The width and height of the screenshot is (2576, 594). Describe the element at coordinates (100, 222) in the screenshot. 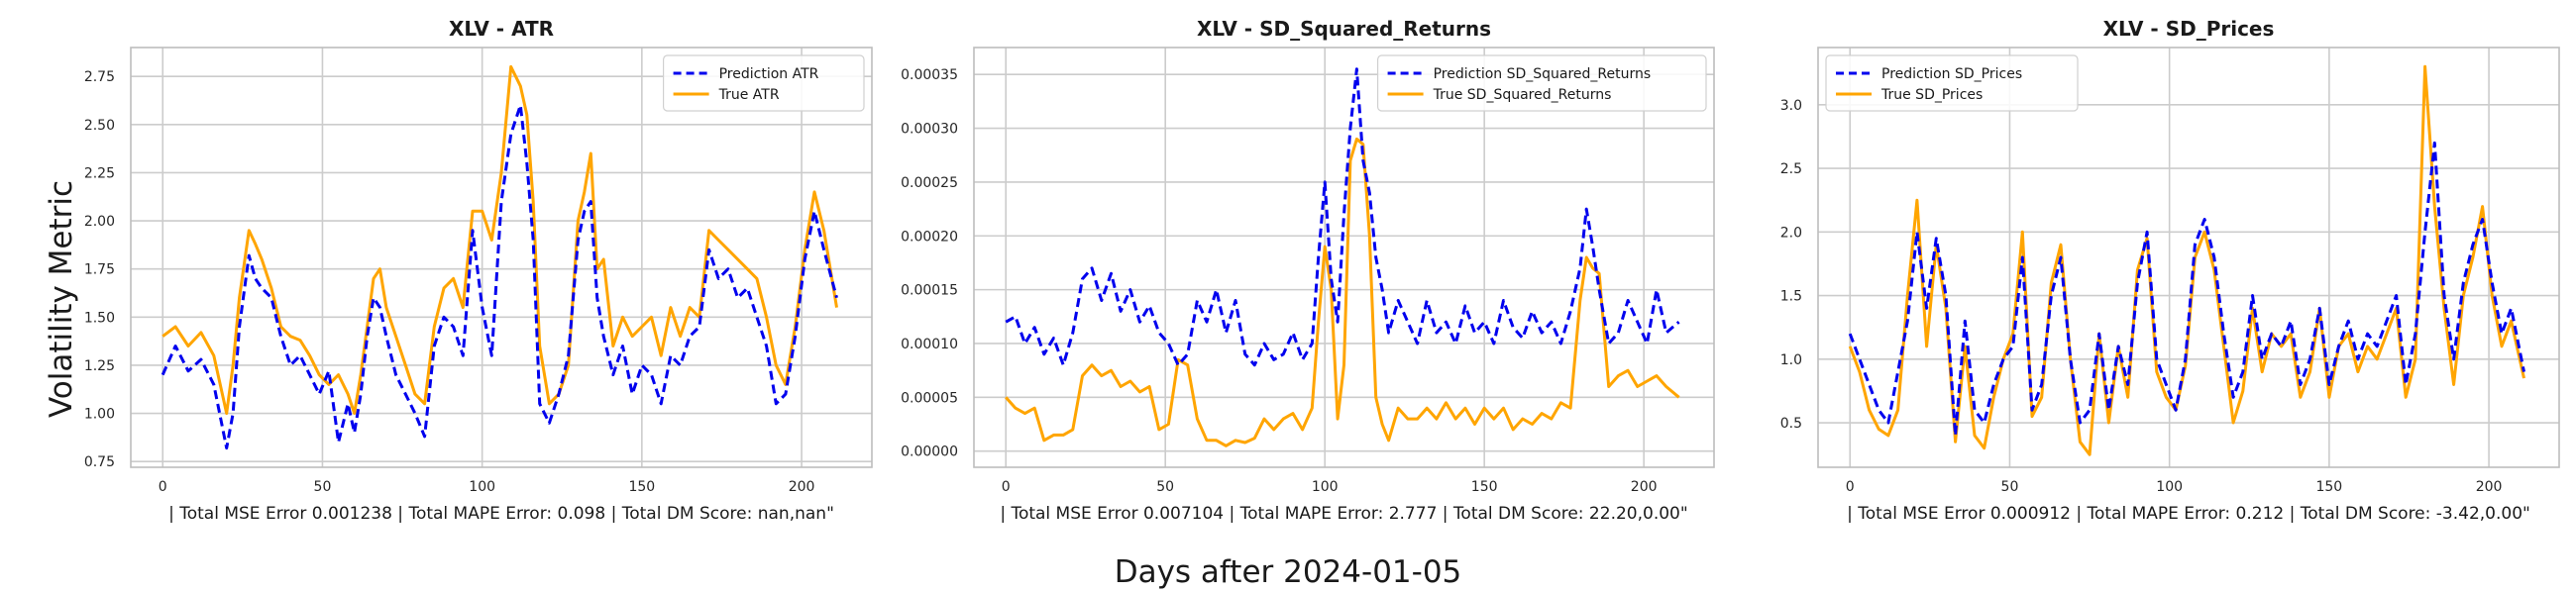

I see `y-tick-label: 2.00` at that location.